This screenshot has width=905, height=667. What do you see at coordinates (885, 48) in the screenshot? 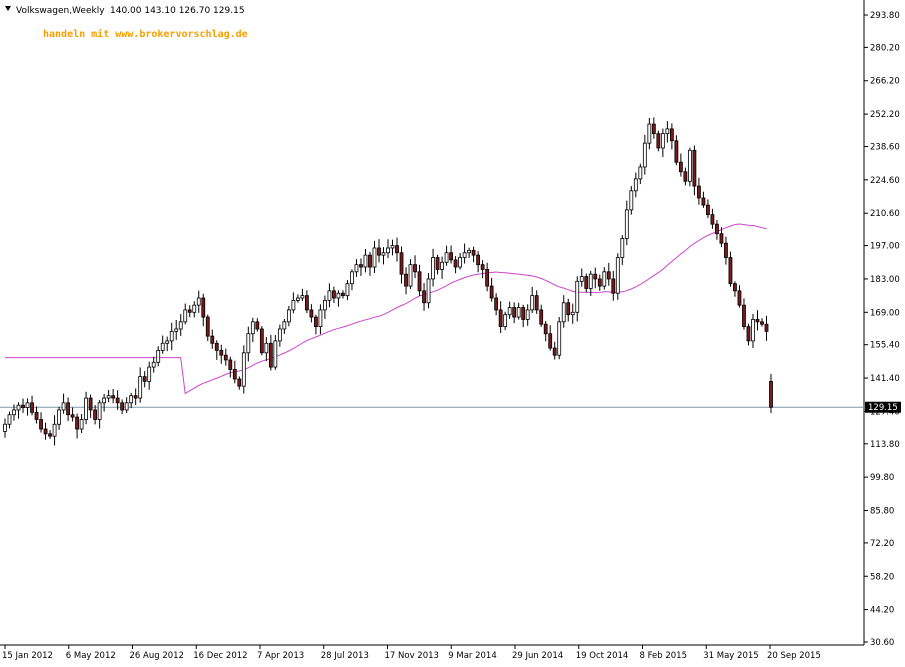
I see `y-tick-label: 280.20` at bounding box center [885, 48].